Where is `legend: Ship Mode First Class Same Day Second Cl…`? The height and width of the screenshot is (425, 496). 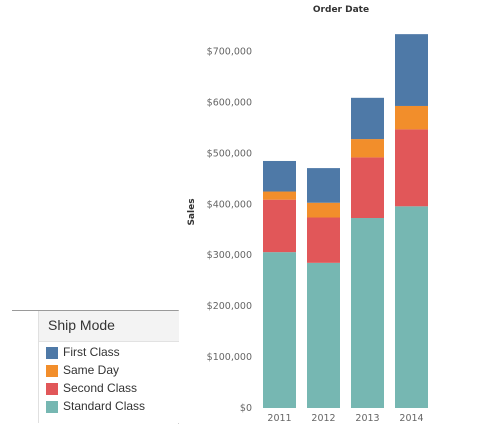
legend: Ship Mode First Class Same Day Second Cl… is located at coordinates (95, 367).